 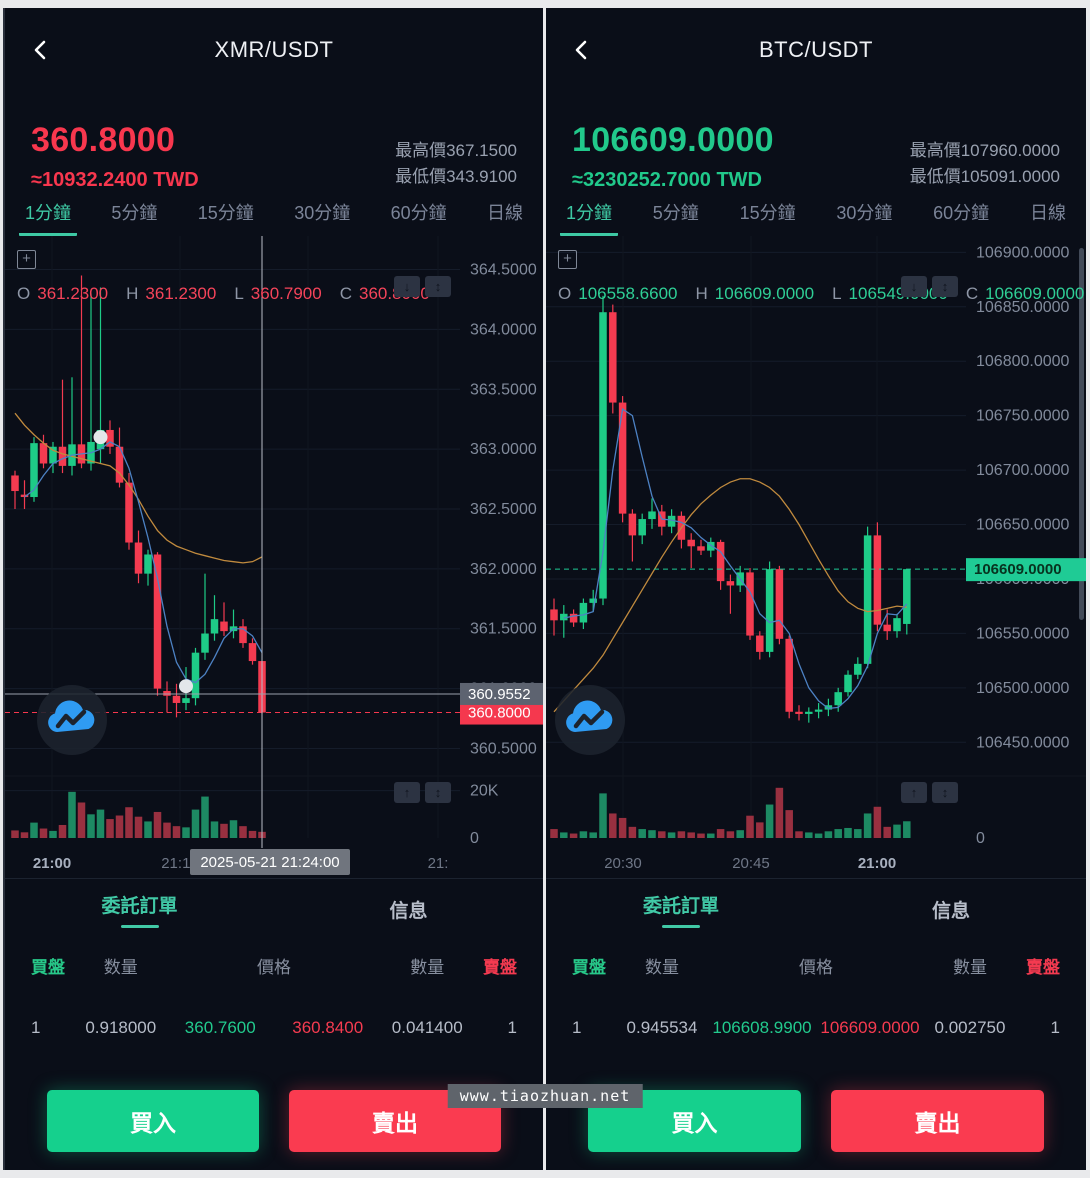 What do you see at coordinates (503, 449) in the screenshot?
I see `y-axis-tick: 363.0000` at bounding box center [503, 449].